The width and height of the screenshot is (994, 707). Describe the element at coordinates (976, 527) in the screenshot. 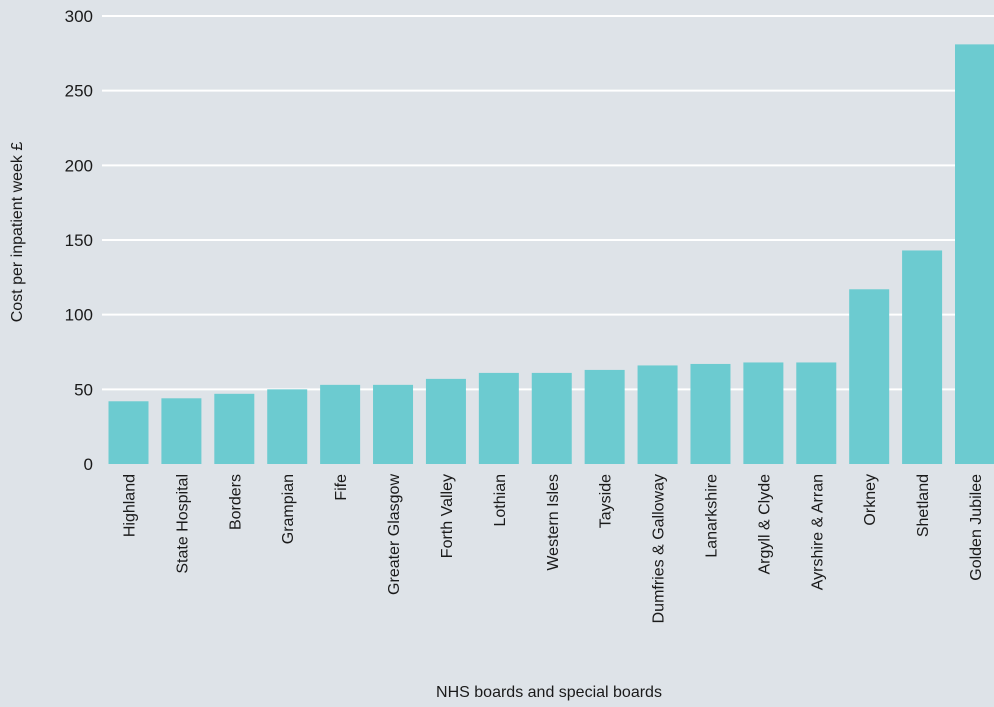

I see `x-tick-label: Golden Jubilee` at that location.